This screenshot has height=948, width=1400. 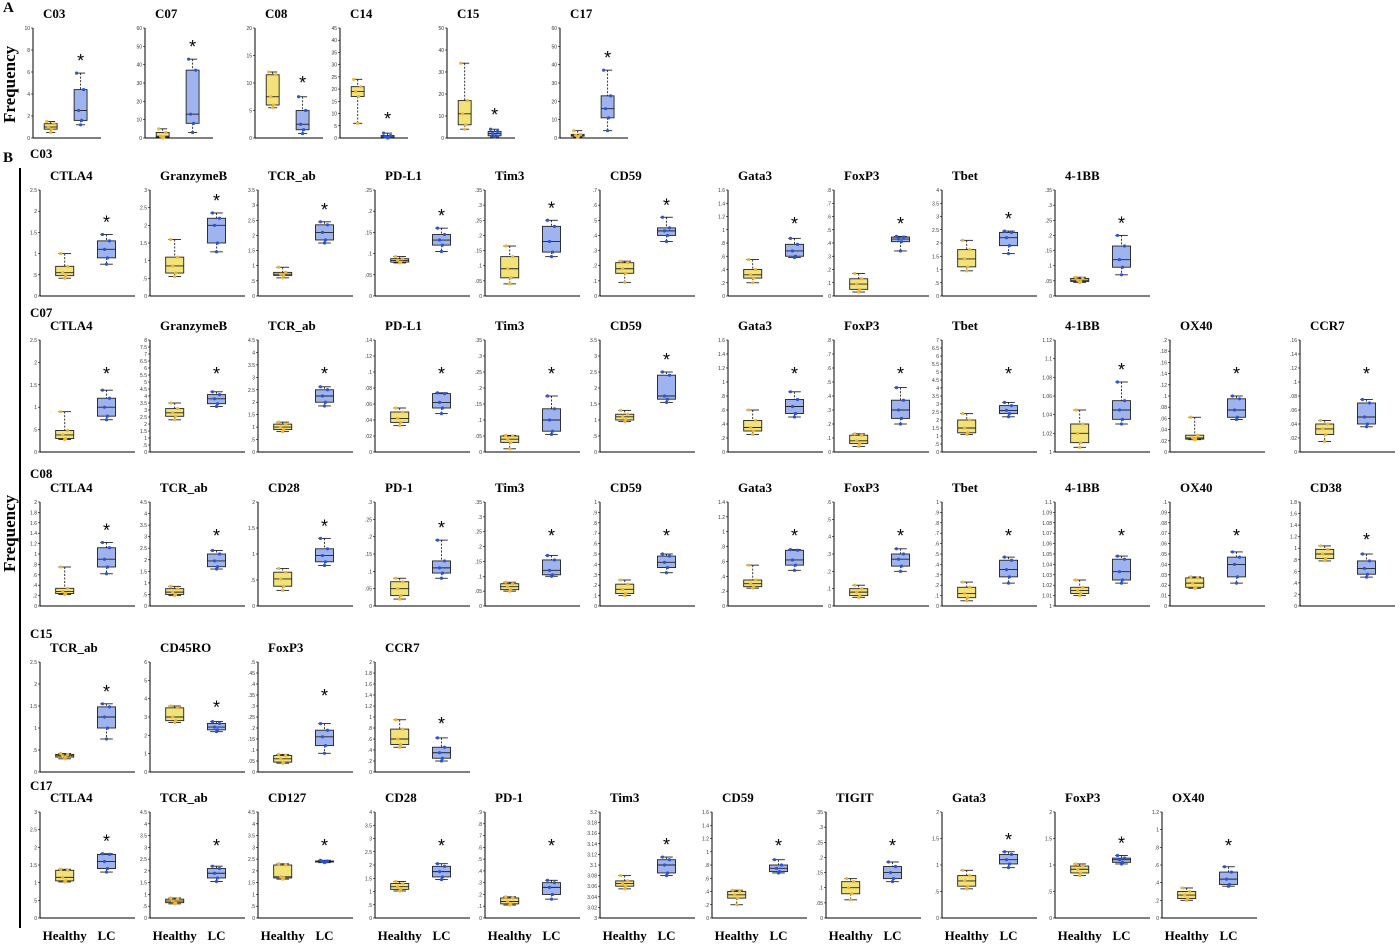 What do you see at coordinates (417, 234) in the screenshot?
I see `chart-b-c03-4: PD-L1 0 .05 .1 .15 .2 .25 *` at bounding box center [417, 234].